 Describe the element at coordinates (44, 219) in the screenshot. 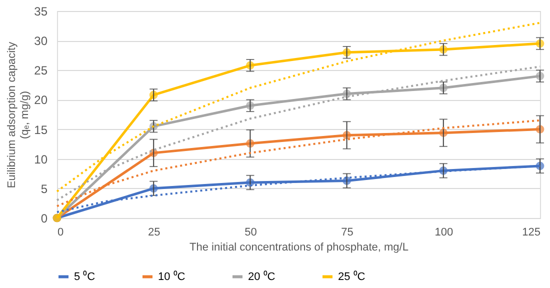

I see `y-tick-label: 0` at that location.